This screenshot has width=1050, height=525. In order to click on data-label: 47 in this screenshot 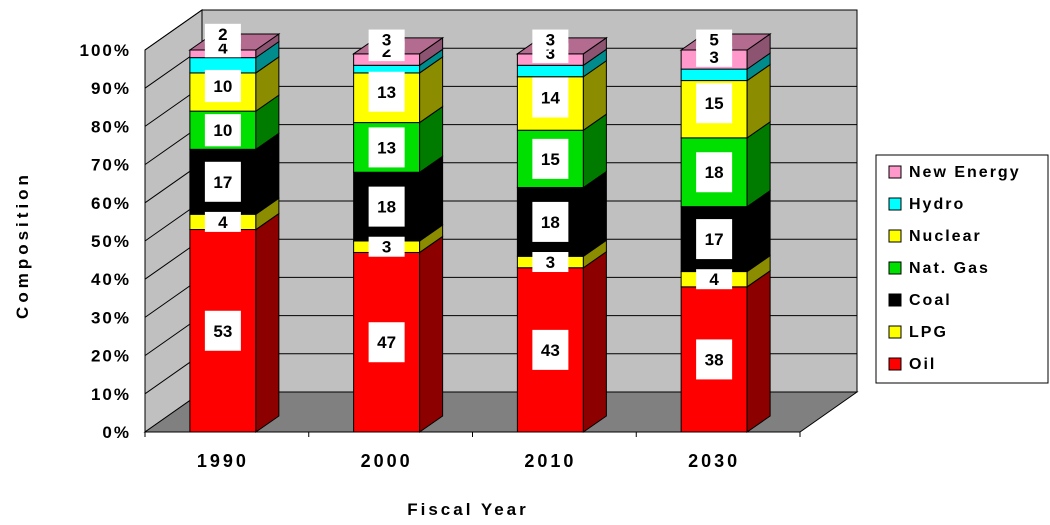, I will do `click(386, 342)`.